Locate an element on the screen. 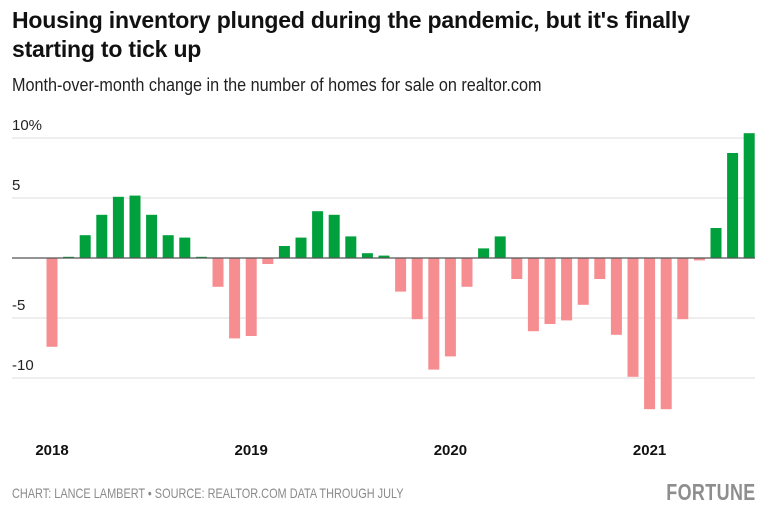 The image size is (768, 520). y-tick-label: 10% is located at coordinates (27, 125).